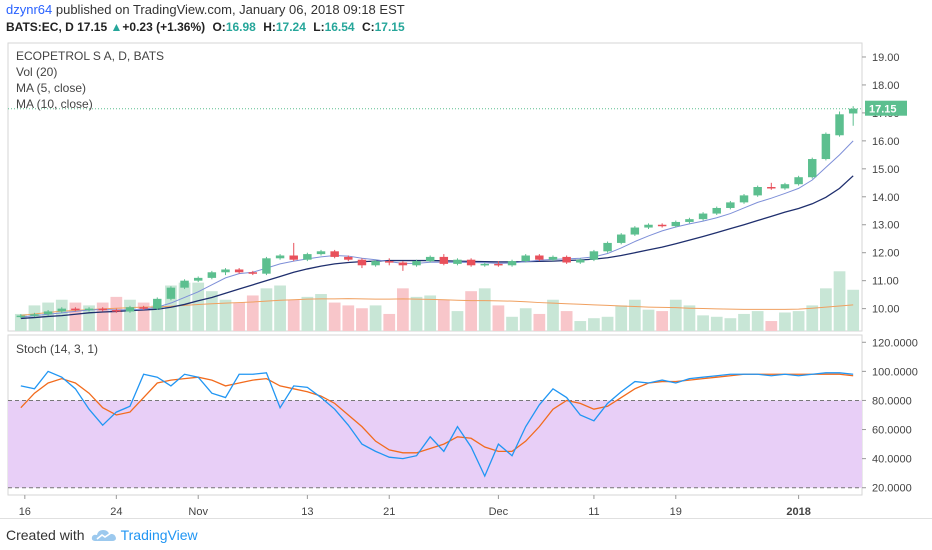 The height and width of the screenshot is (550, 932). Describe the element at coordinates (219, 27) in the screenshot. I see `open-label: O:` at that location.